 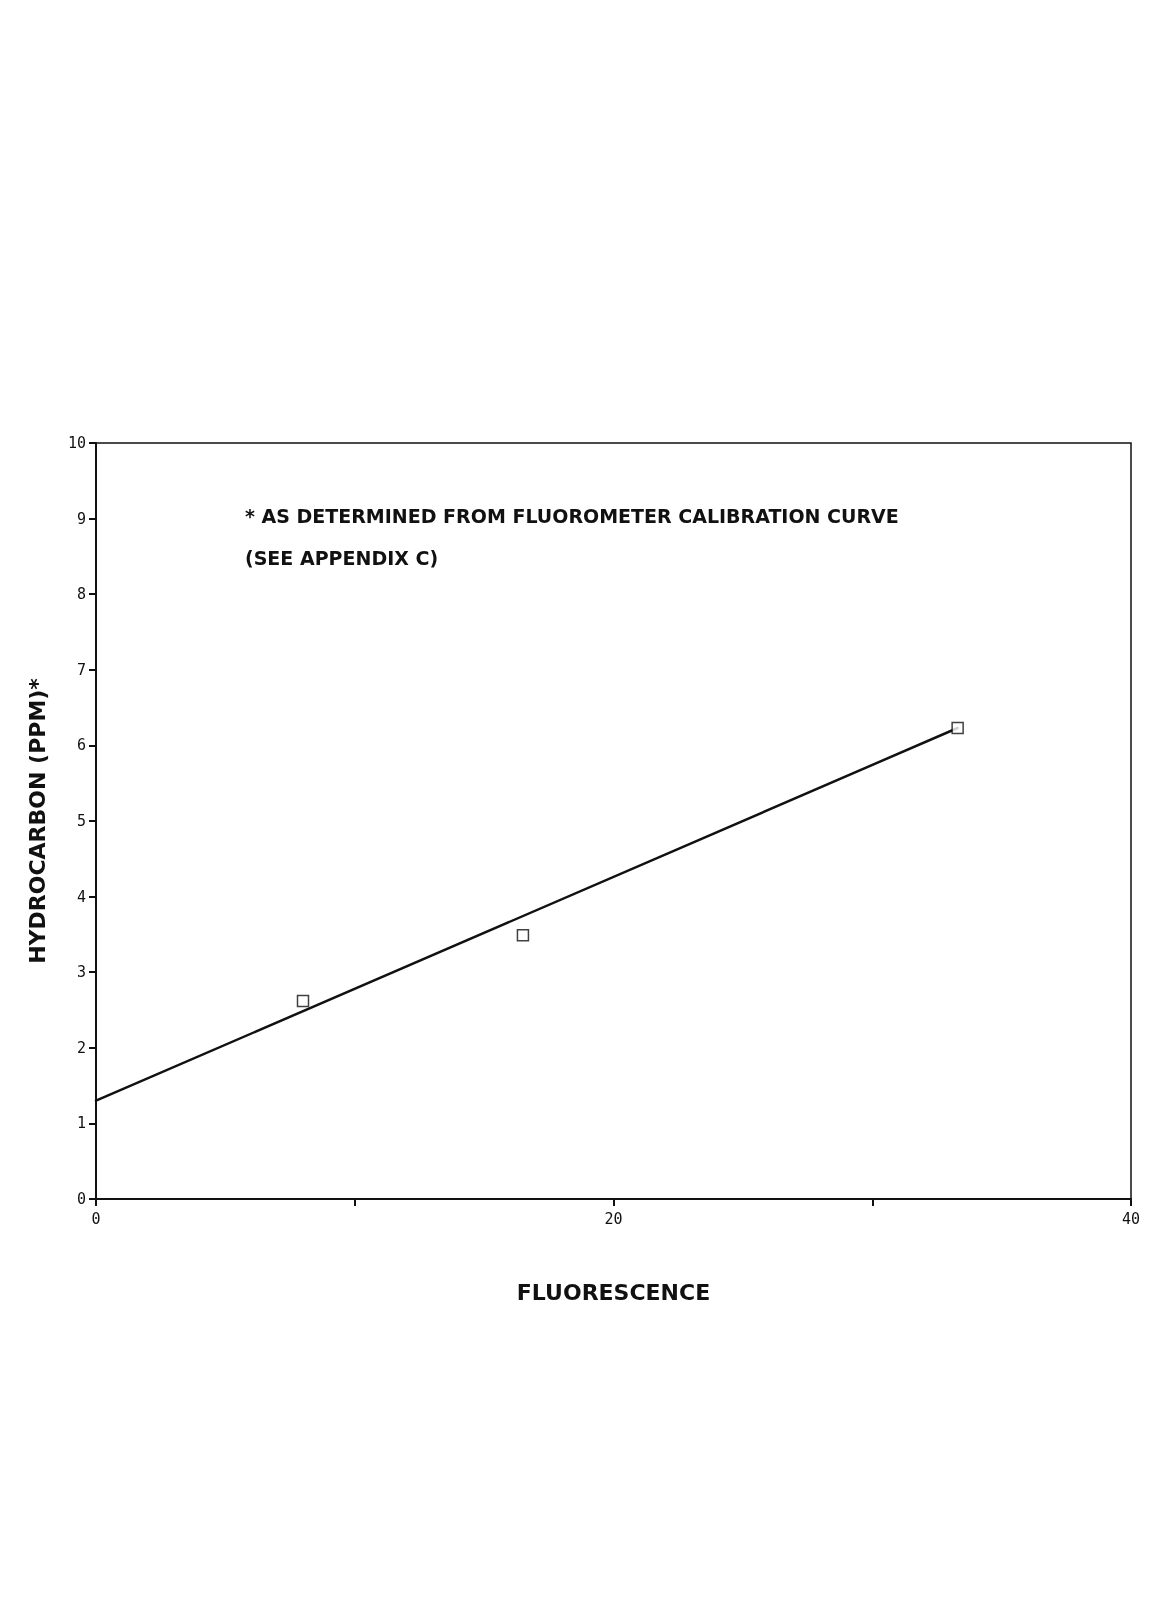 I want to click on y-tick-label: 1, so click(x=81, y=1123).